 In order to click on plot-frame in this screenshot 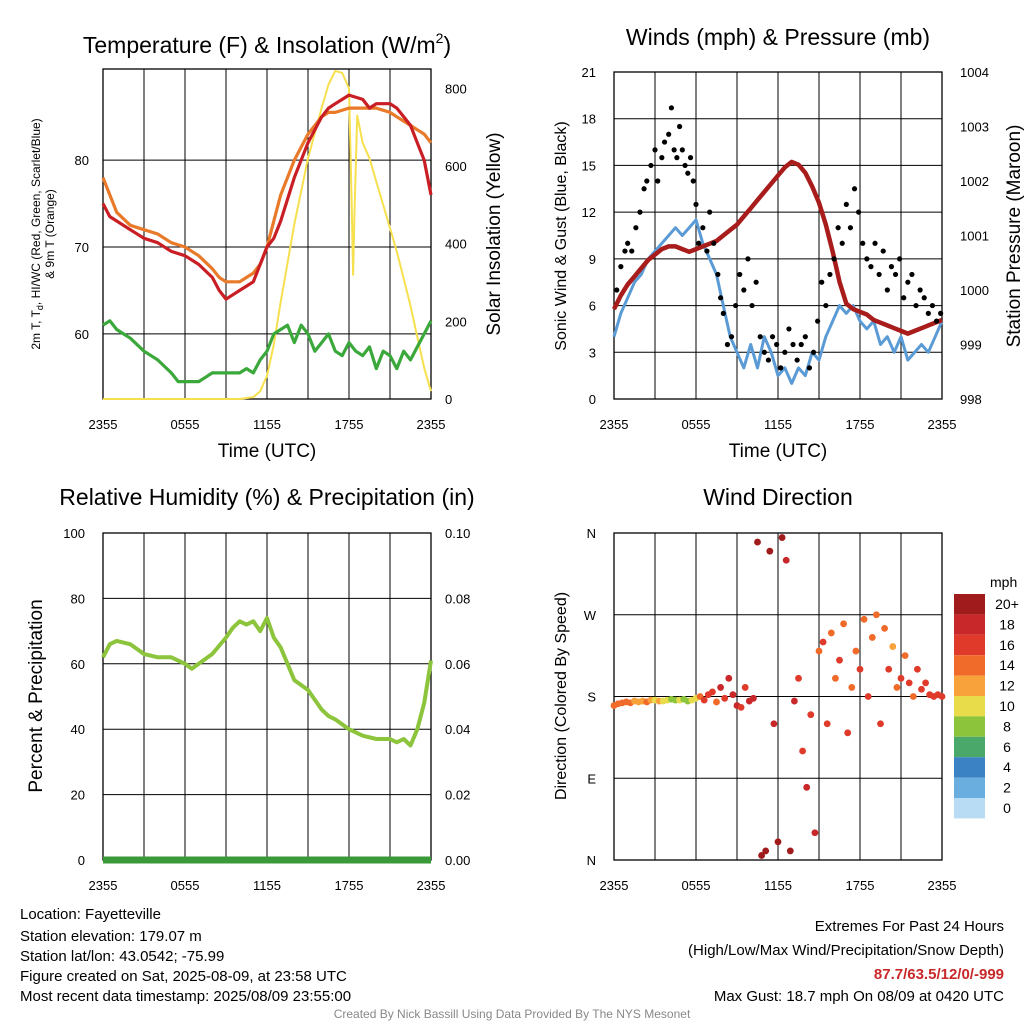, I will do `click(267, 234)`.